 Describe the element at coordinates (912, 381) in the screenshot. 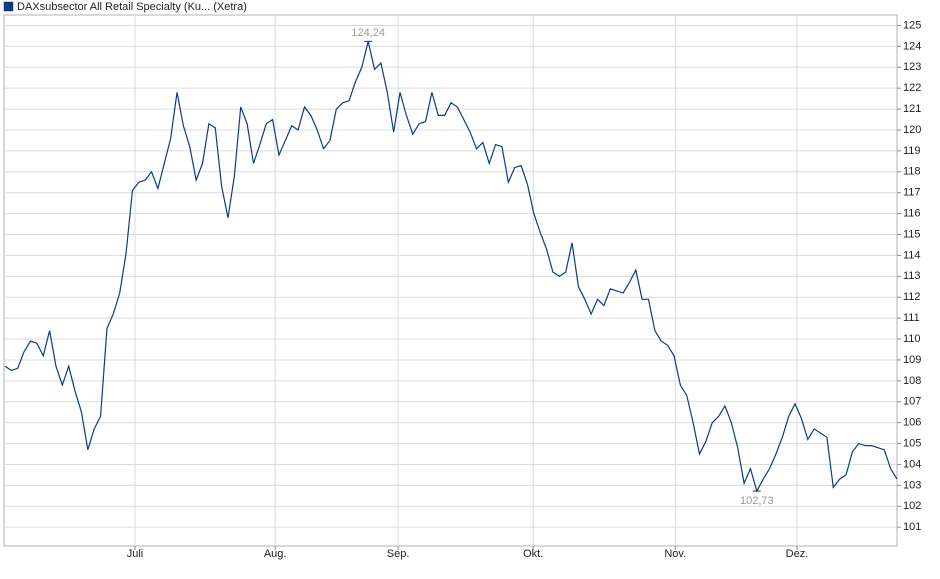

I see `y-tick-label: 108` at that location.